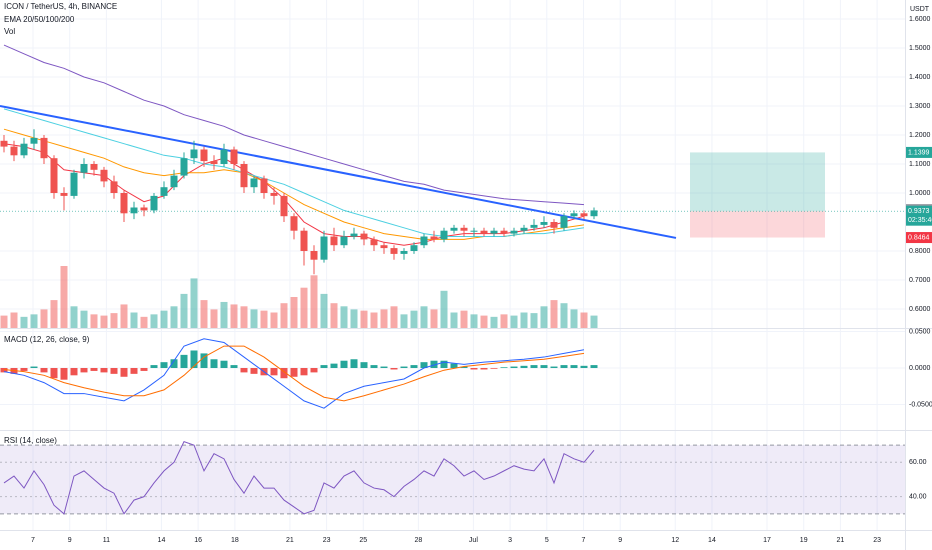 This screenshot has width=932, height=550. What do you see at coordinates (547, 540) in the screenshot?
I see `x-tick-label: 5` at bounding box center [547, 540].